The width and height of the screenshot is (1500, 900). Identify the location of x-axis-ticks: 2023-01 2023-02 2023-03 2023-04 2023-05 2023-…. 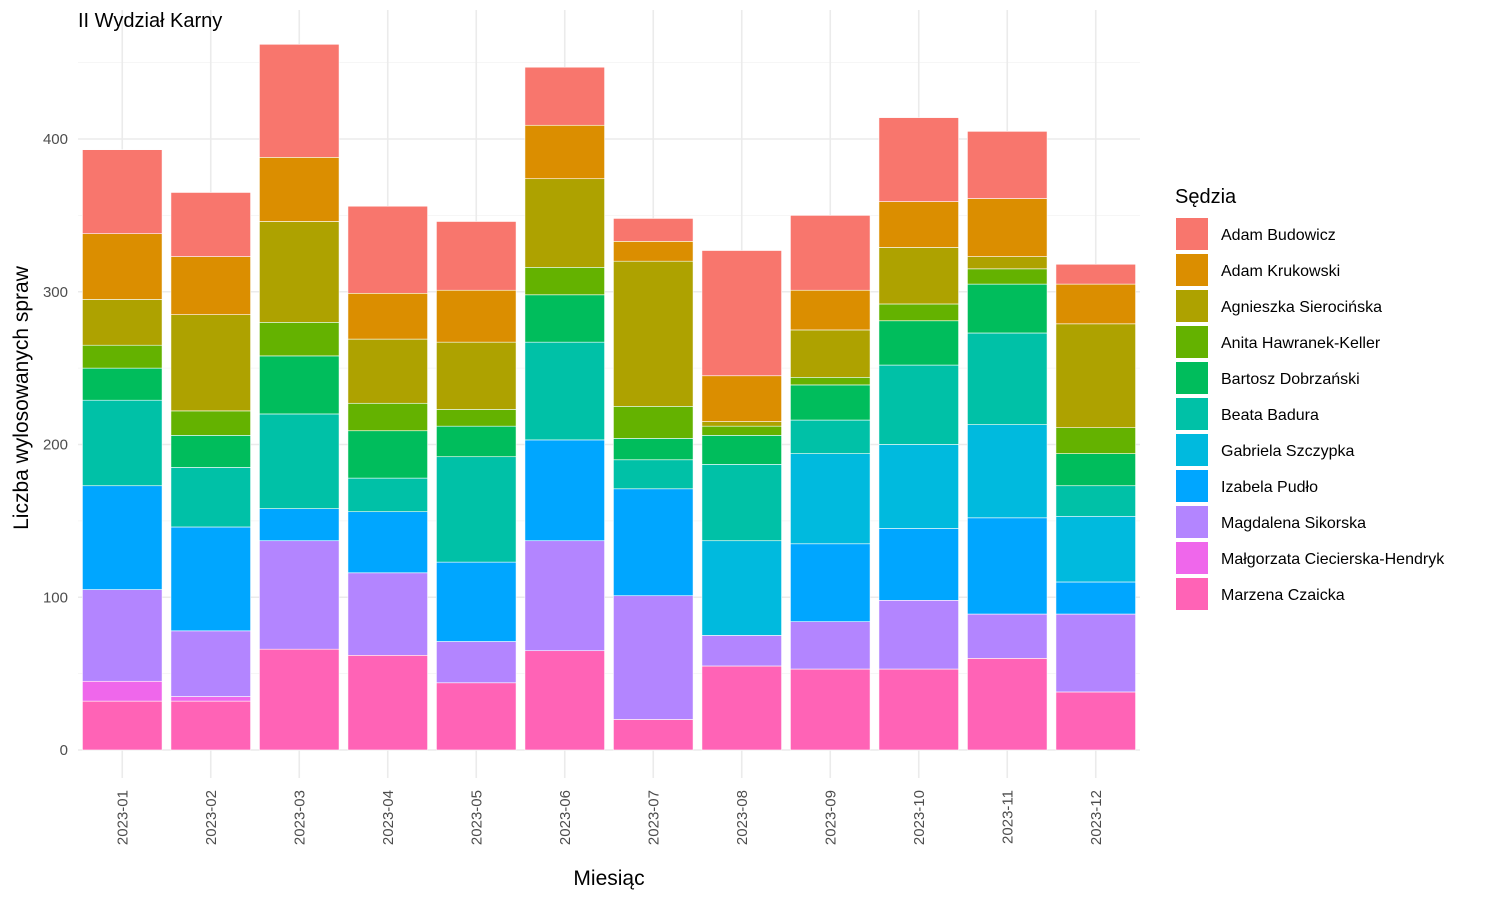
(609, 817).